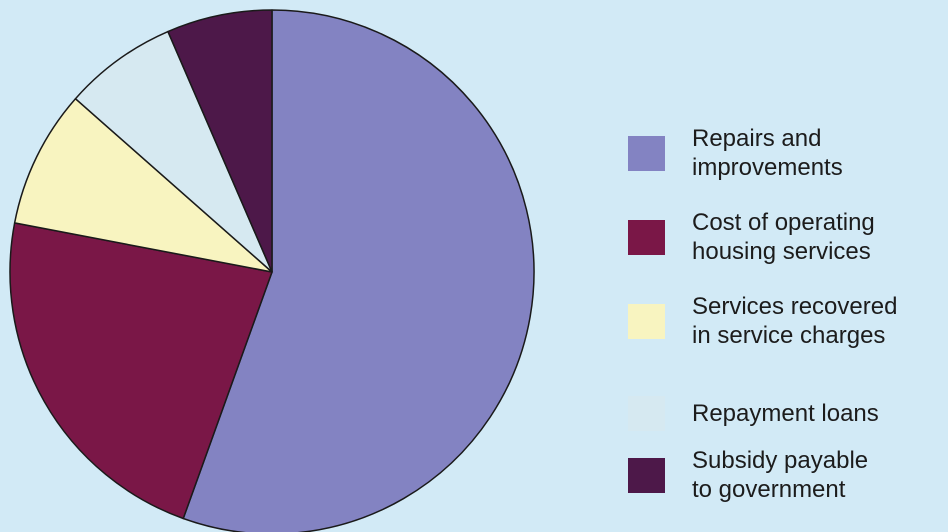 Image resolution: width=948 pixels, height=532 pixels. I want to click on legend-swatch-repairs, so click(646, 153).